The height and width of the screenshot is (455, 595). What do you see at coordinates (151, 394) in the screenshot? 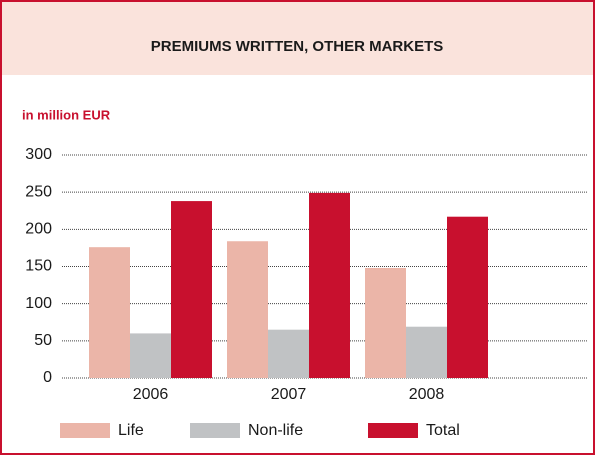
I see `x-tick-label: 2006` at bounding box center [151, 394].